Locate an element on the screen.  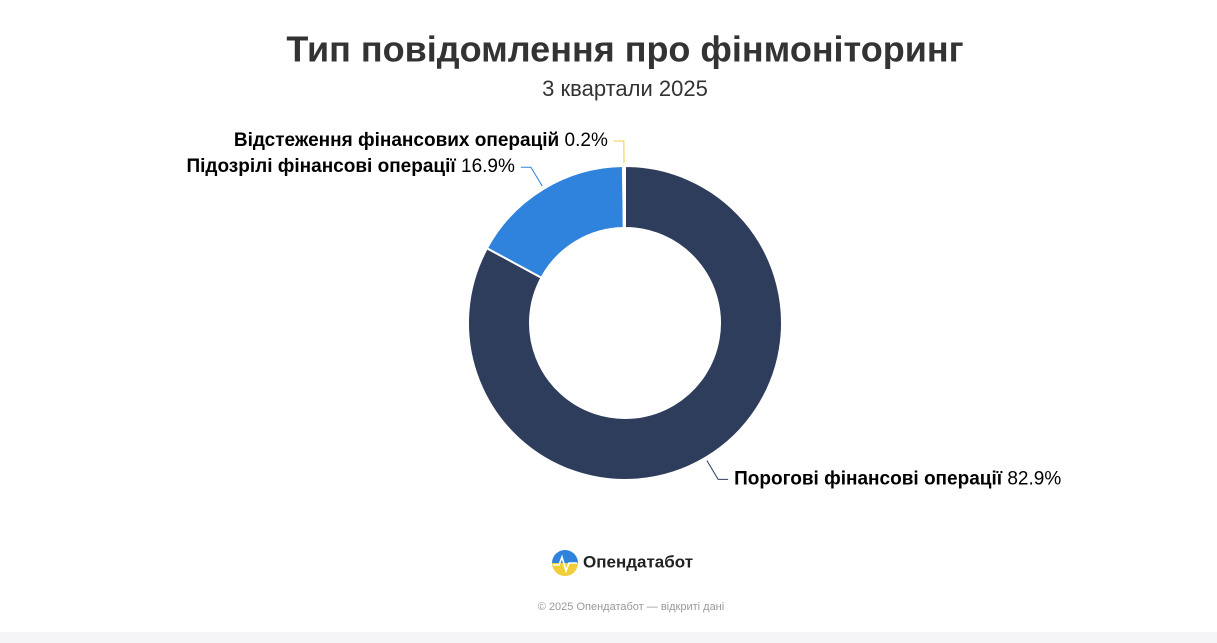
slice-label-name: Порогові фінансові операції is located at coordinates (868, 478).